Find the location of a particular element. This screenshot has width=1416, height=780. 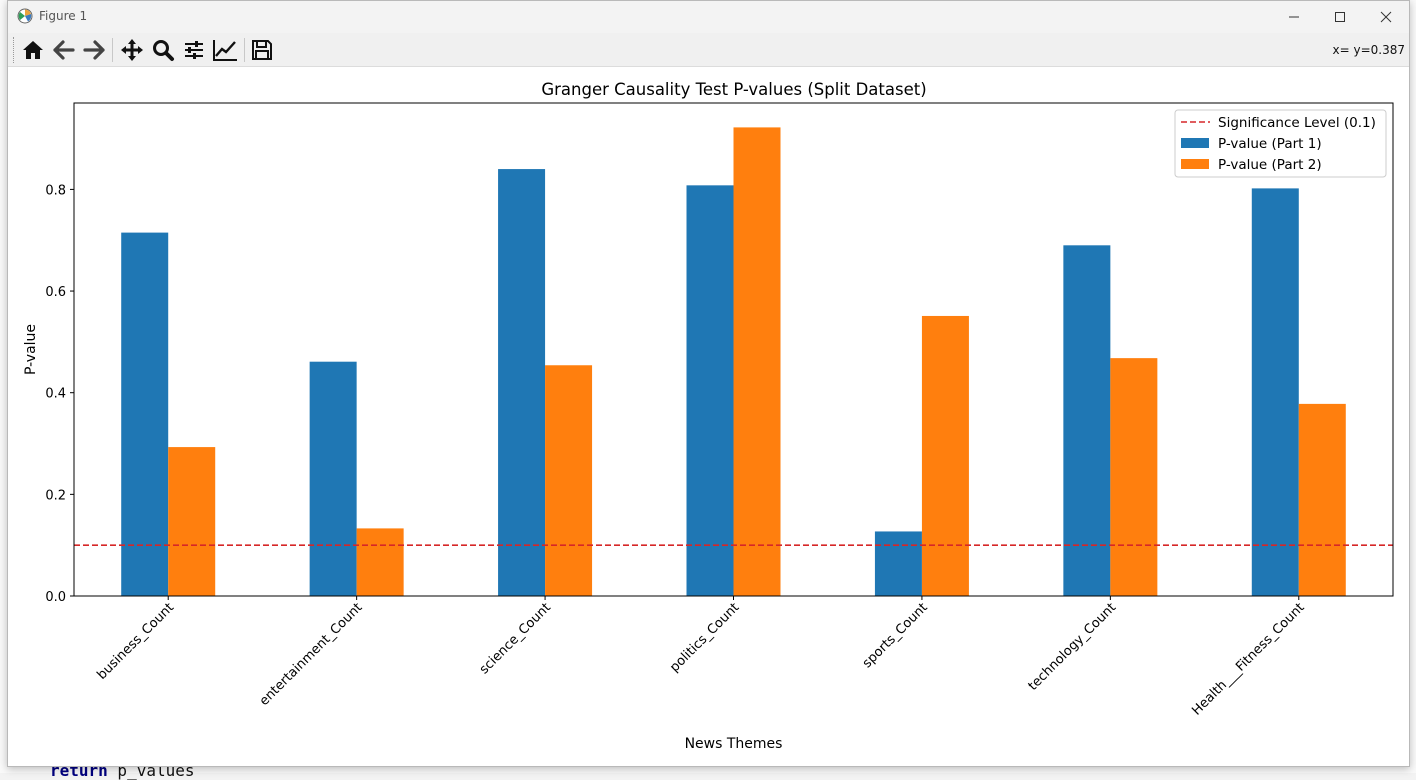

x-tick-label: politics_Count is located at coordinates (704, 637).